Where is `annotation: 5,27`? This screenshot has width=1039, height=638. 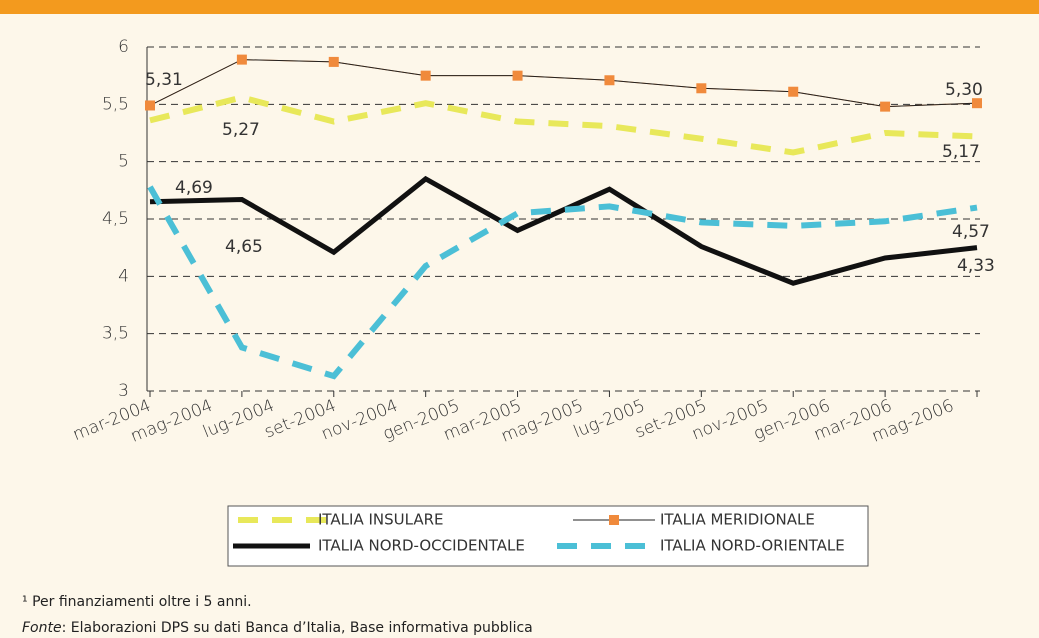
annotation: 5,27 is located at coordinates (241, 130).